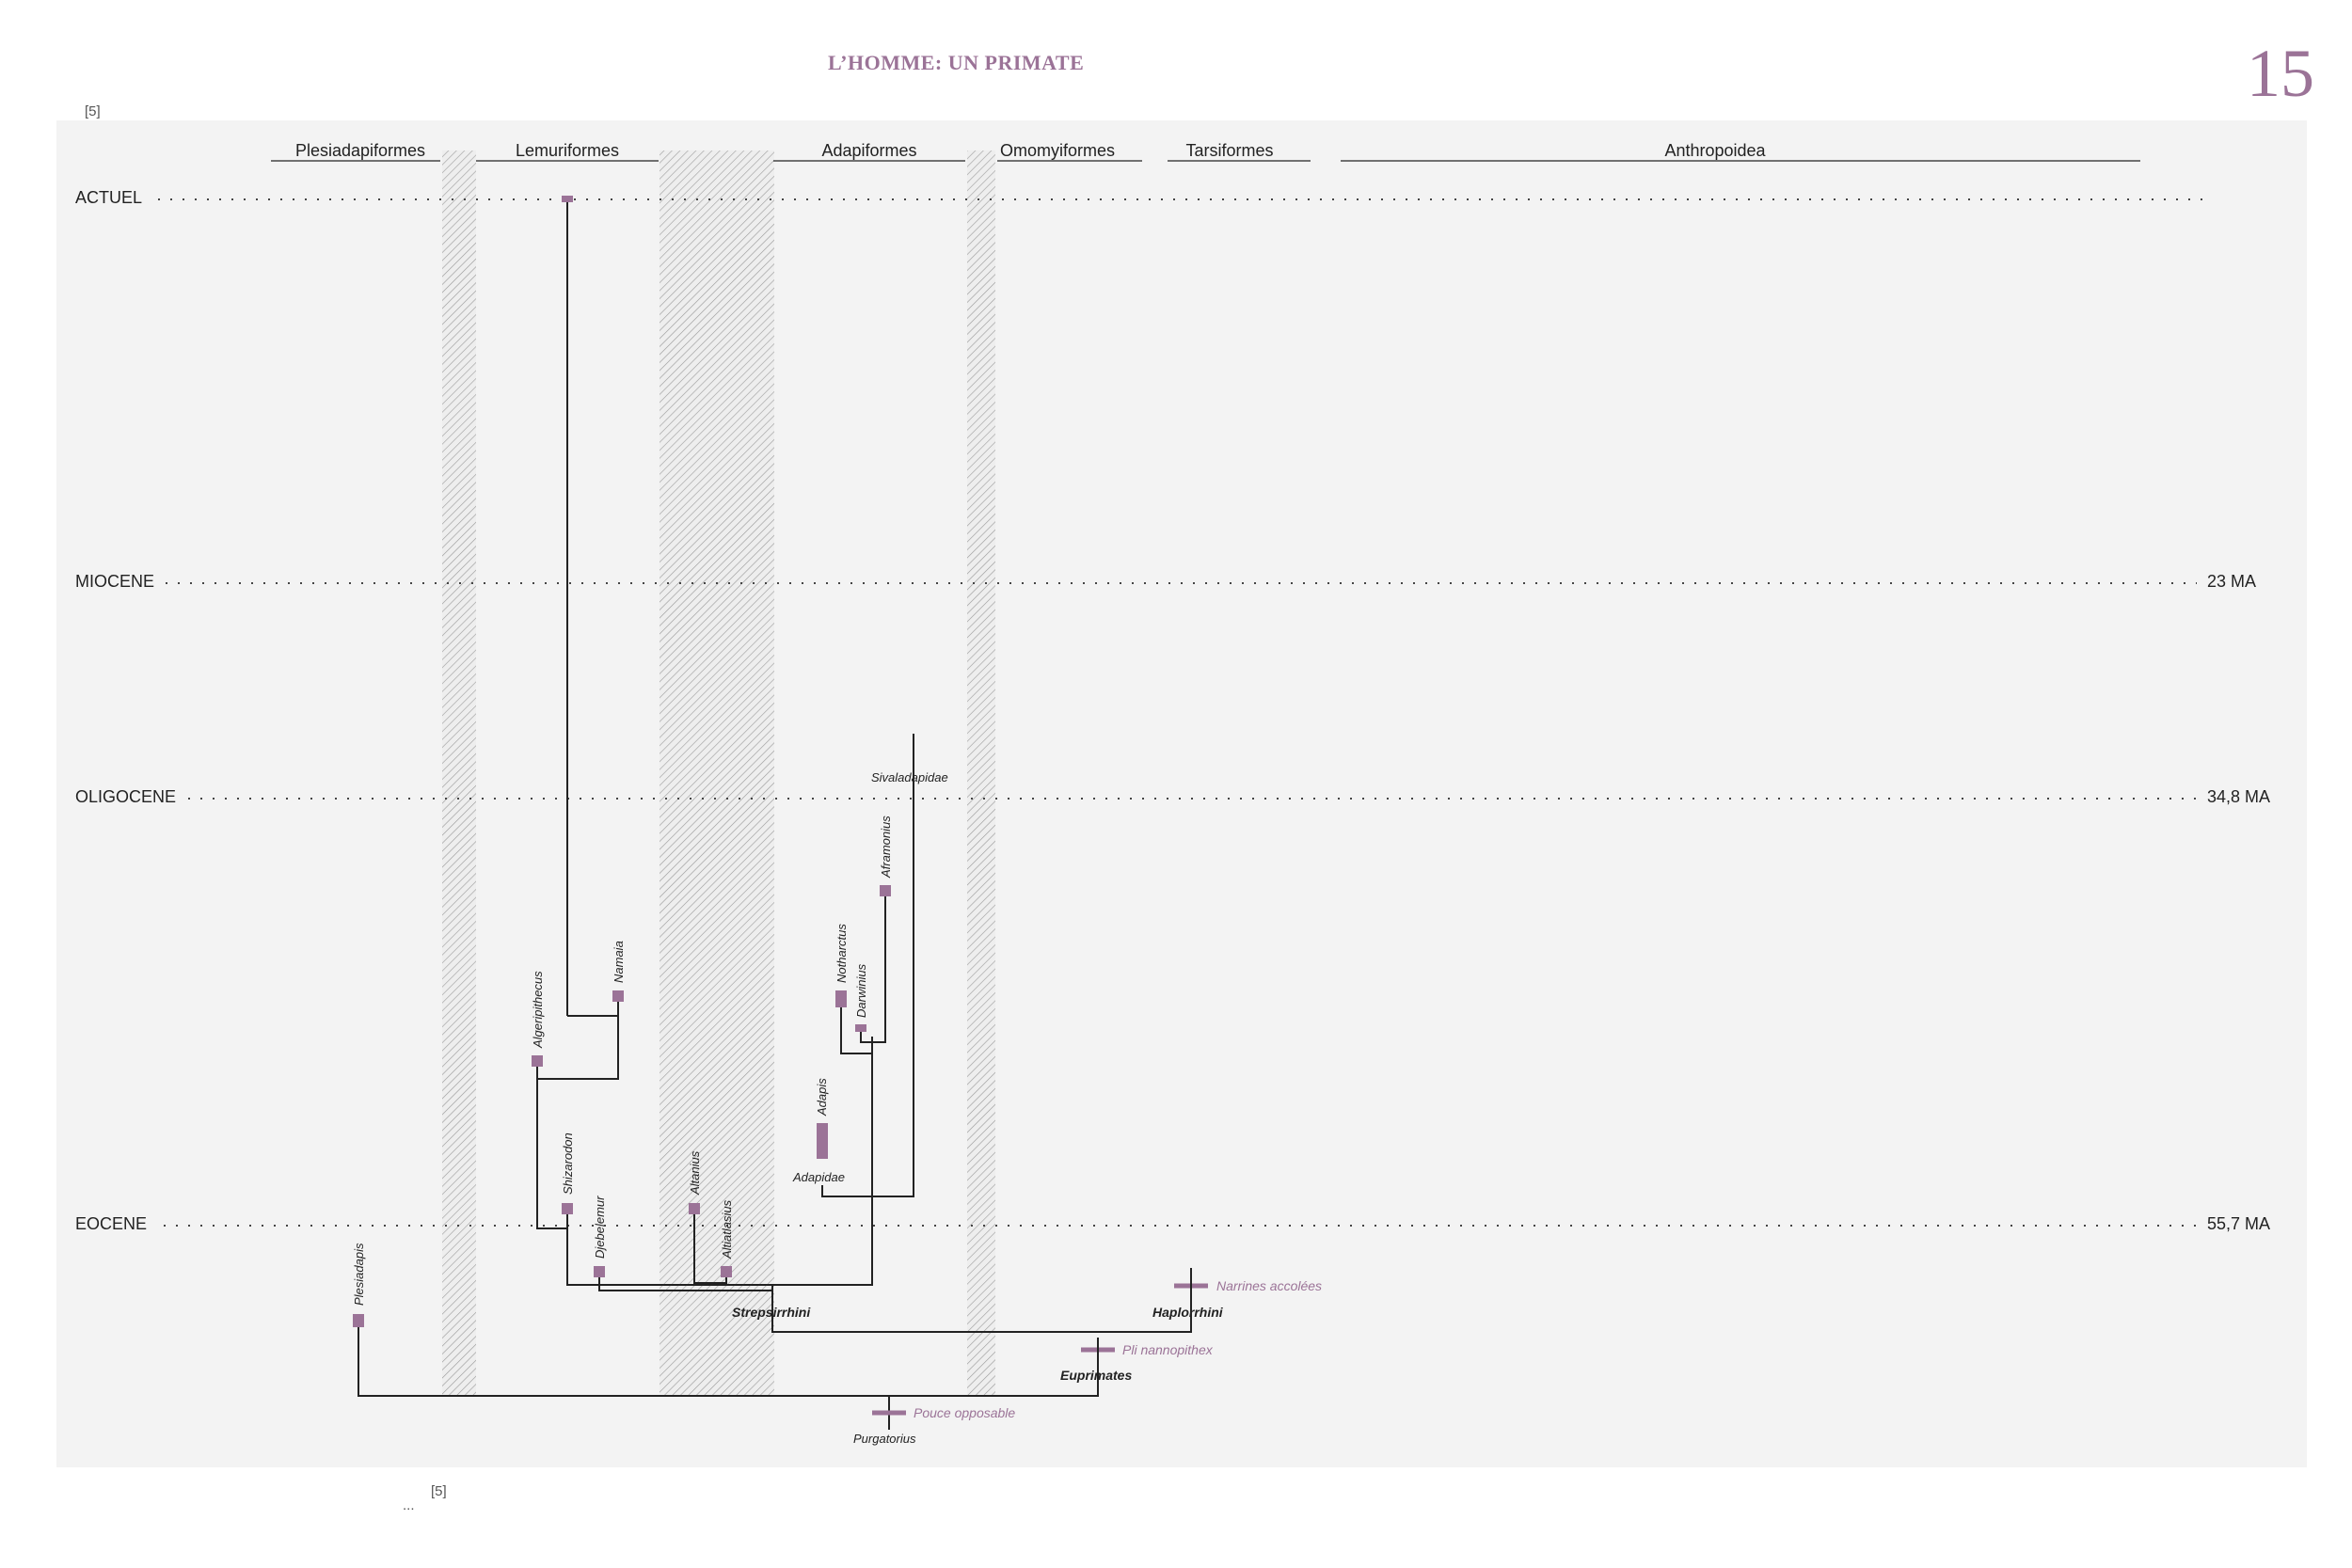 The width and height of the screenshot is (2352, 1568). What do you see at coordinates (694, 1208) in the screenshot?
I see `fossil-marker-altanius` at bounding box center [694, 1208].